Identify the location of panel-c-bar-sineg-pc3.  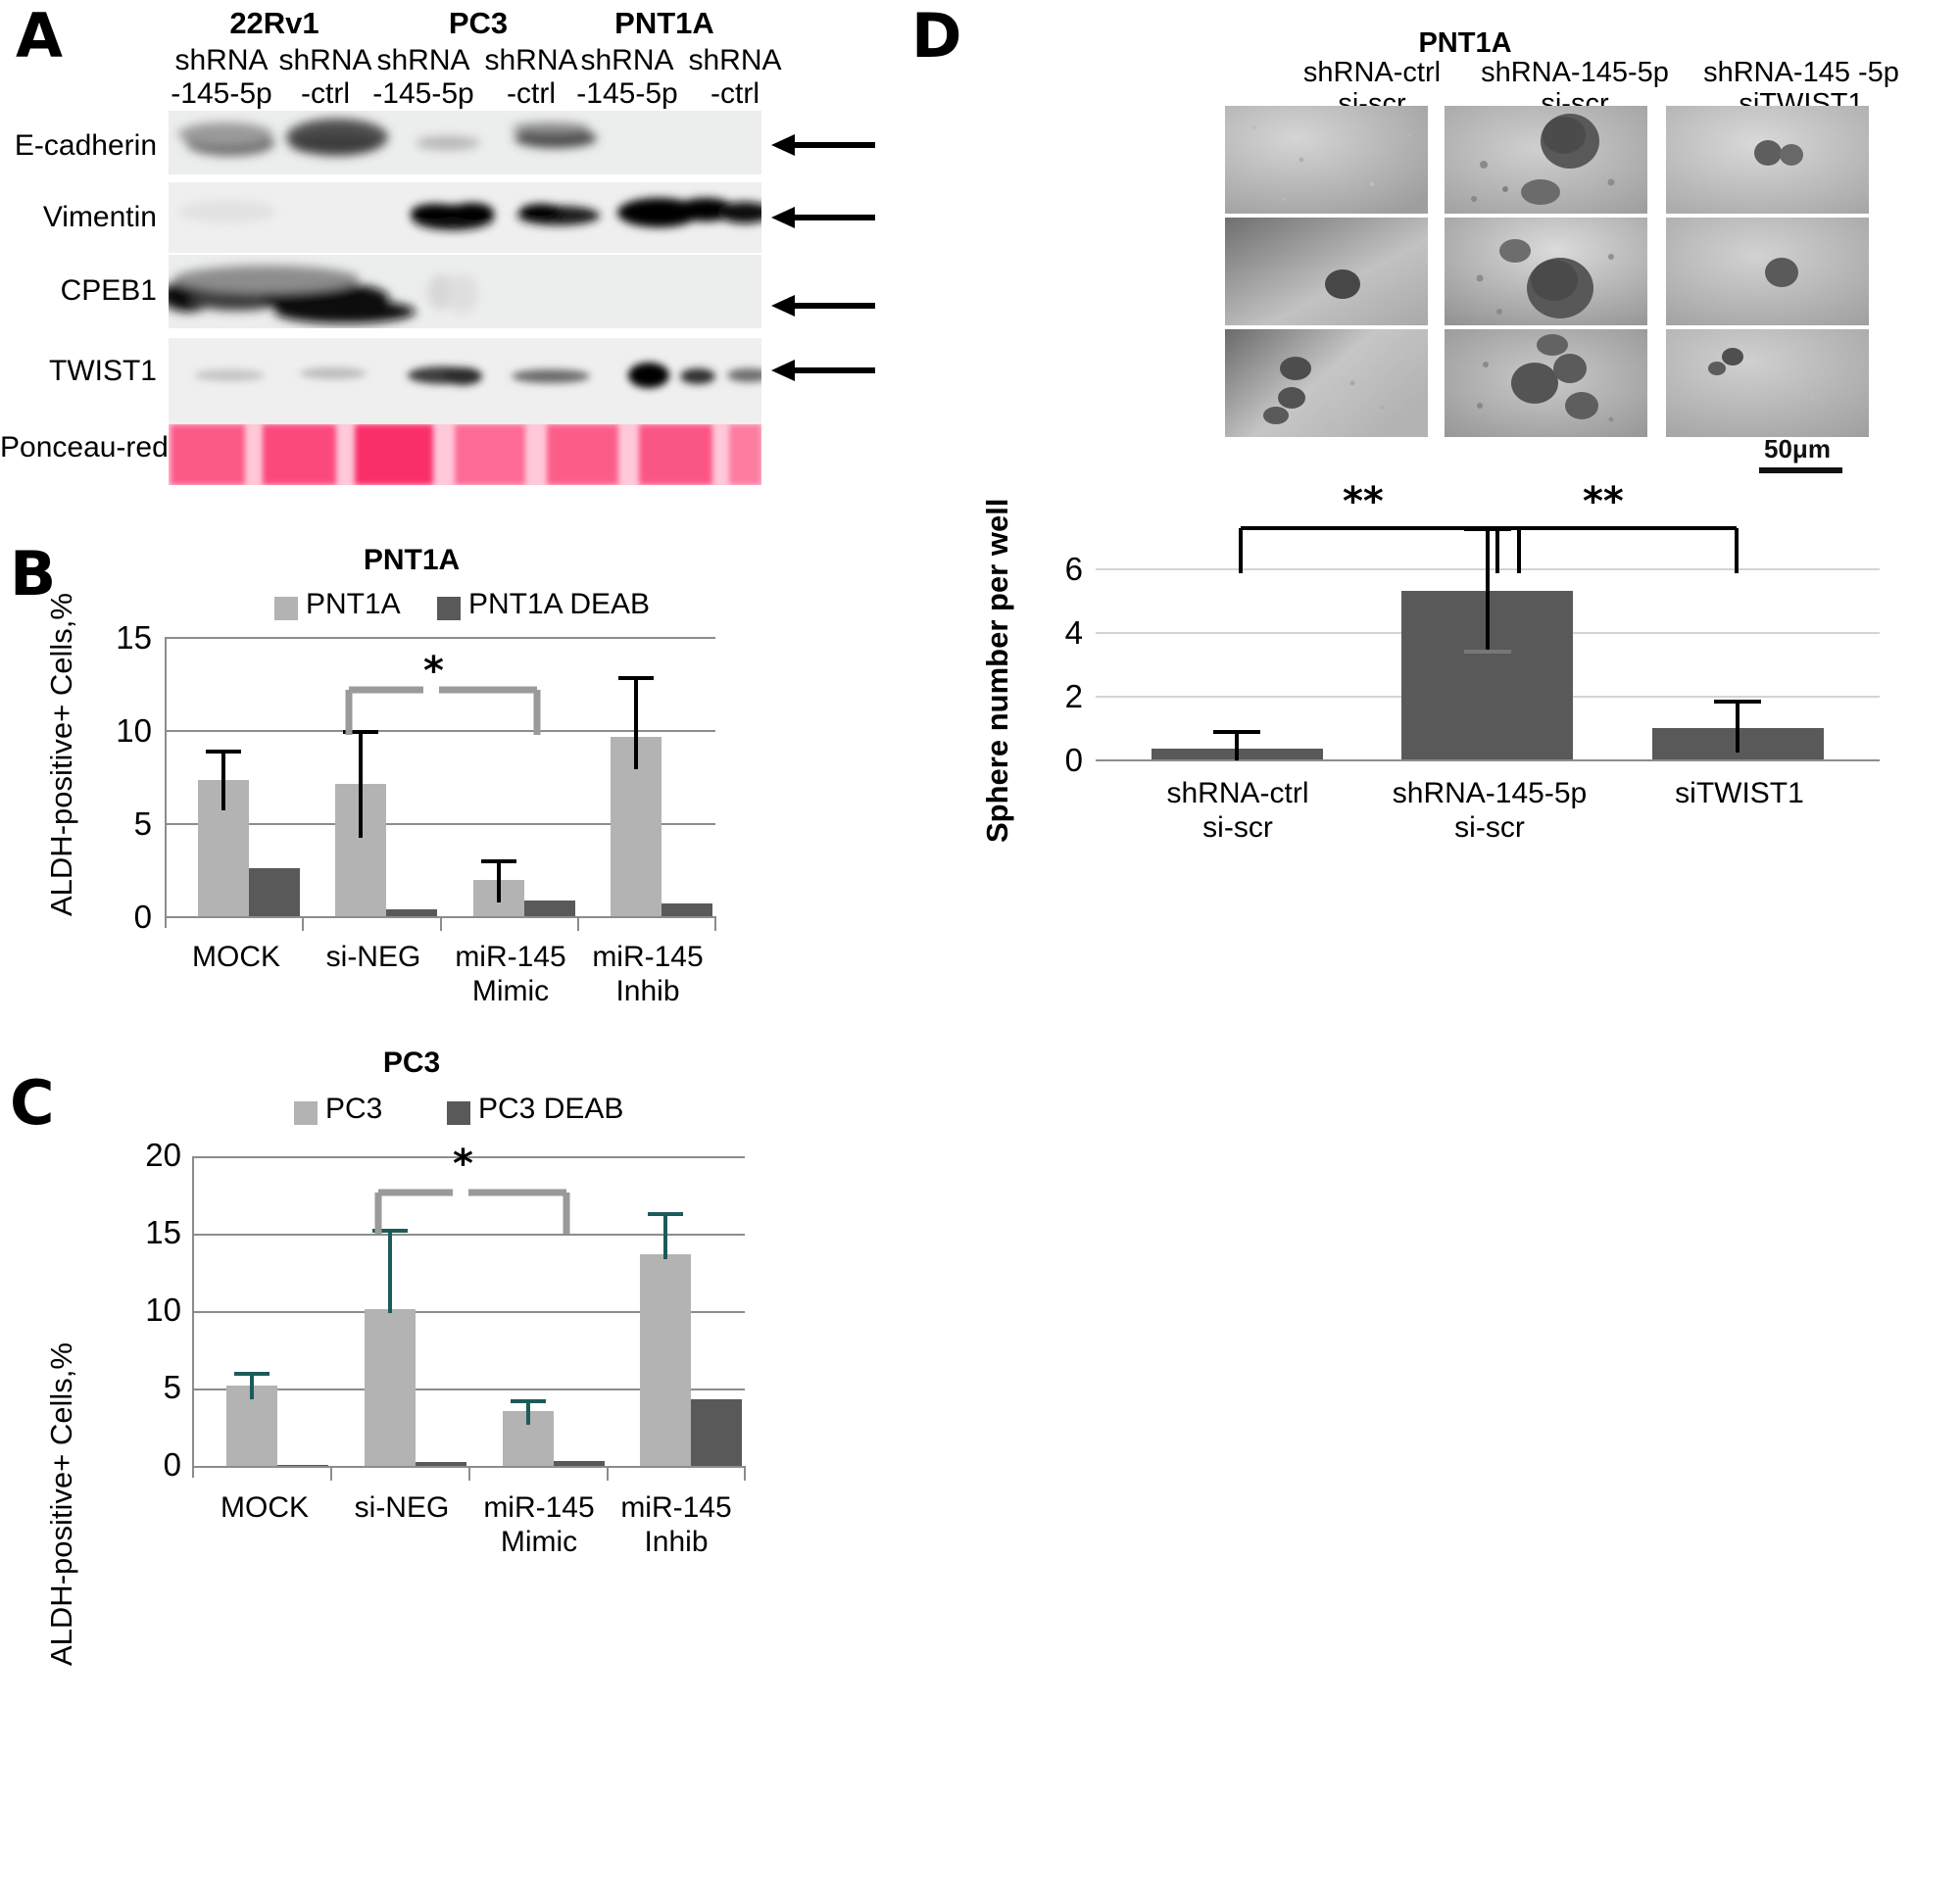
(390, 1387).